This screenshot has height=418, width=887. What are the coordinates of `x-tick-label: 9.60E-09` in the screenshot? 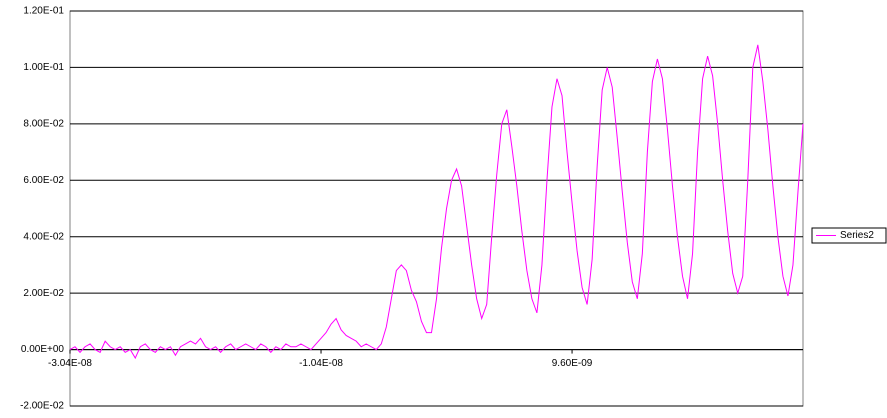 It's located at (572, 363).